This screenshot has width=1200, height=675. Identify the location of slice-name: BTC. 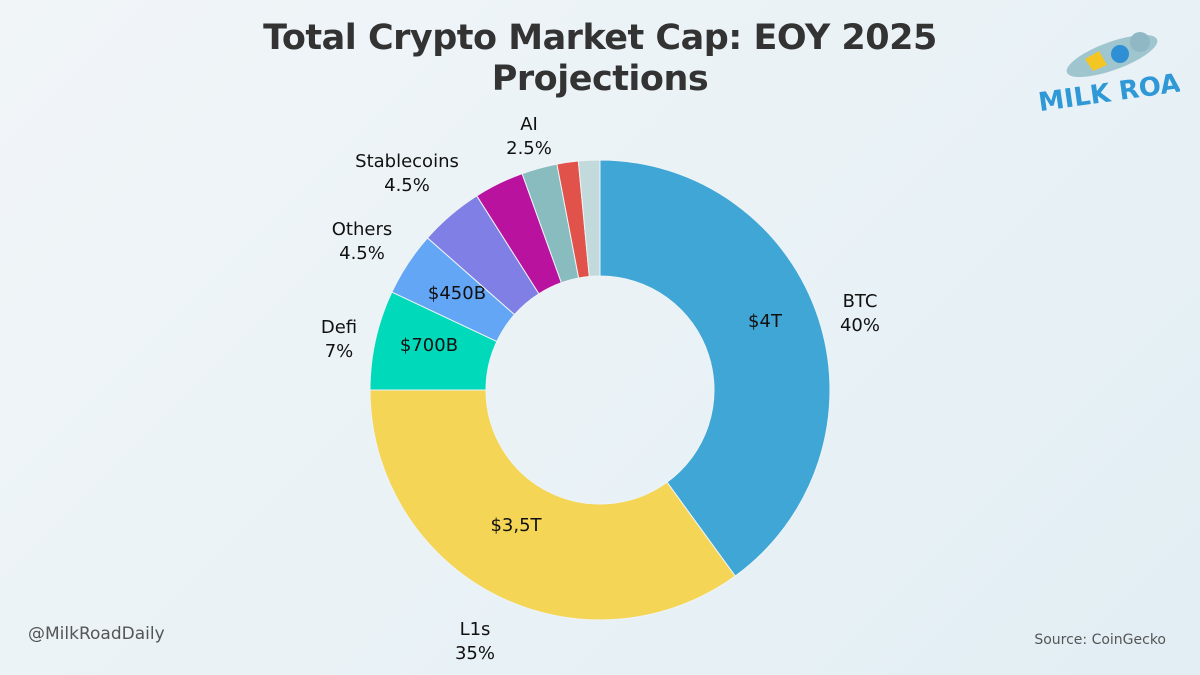
(860, 301).